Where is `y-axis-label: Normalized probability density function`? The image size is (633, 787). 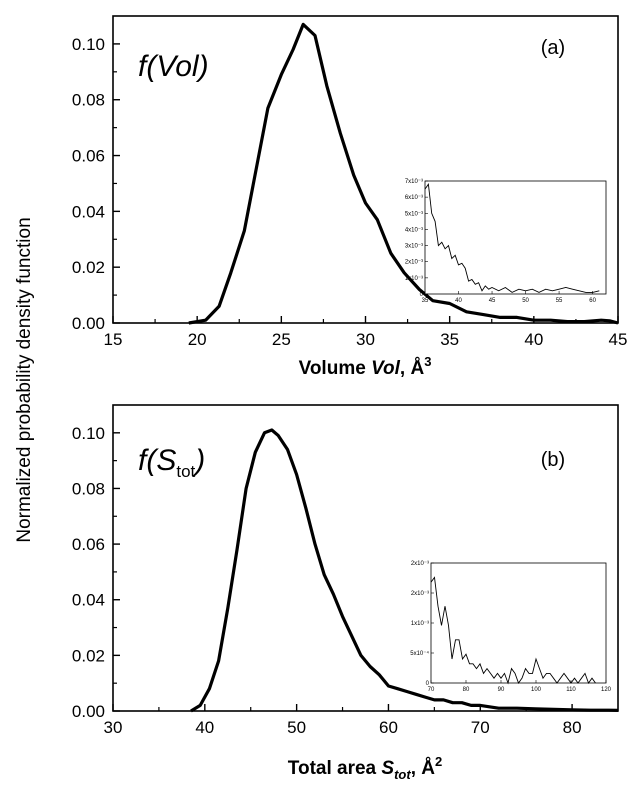
y-axis-label: Normalized probability density function is located at coordinates (24, 379).